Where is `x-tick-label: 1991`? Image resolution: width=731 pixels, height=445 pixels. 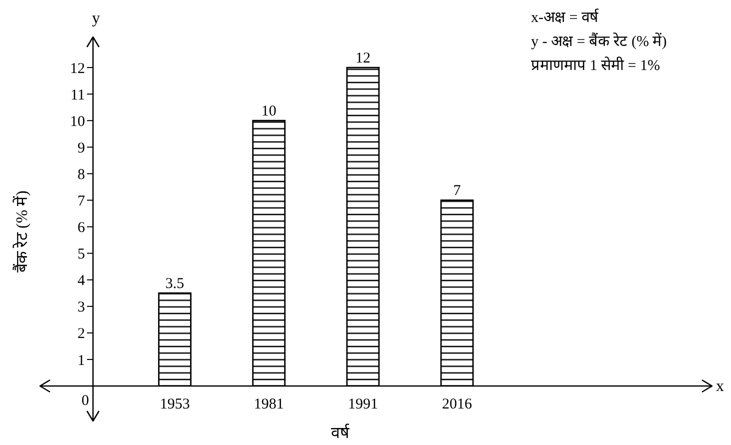 x-tick-label: 1991 is located at coordinates (363, 404).